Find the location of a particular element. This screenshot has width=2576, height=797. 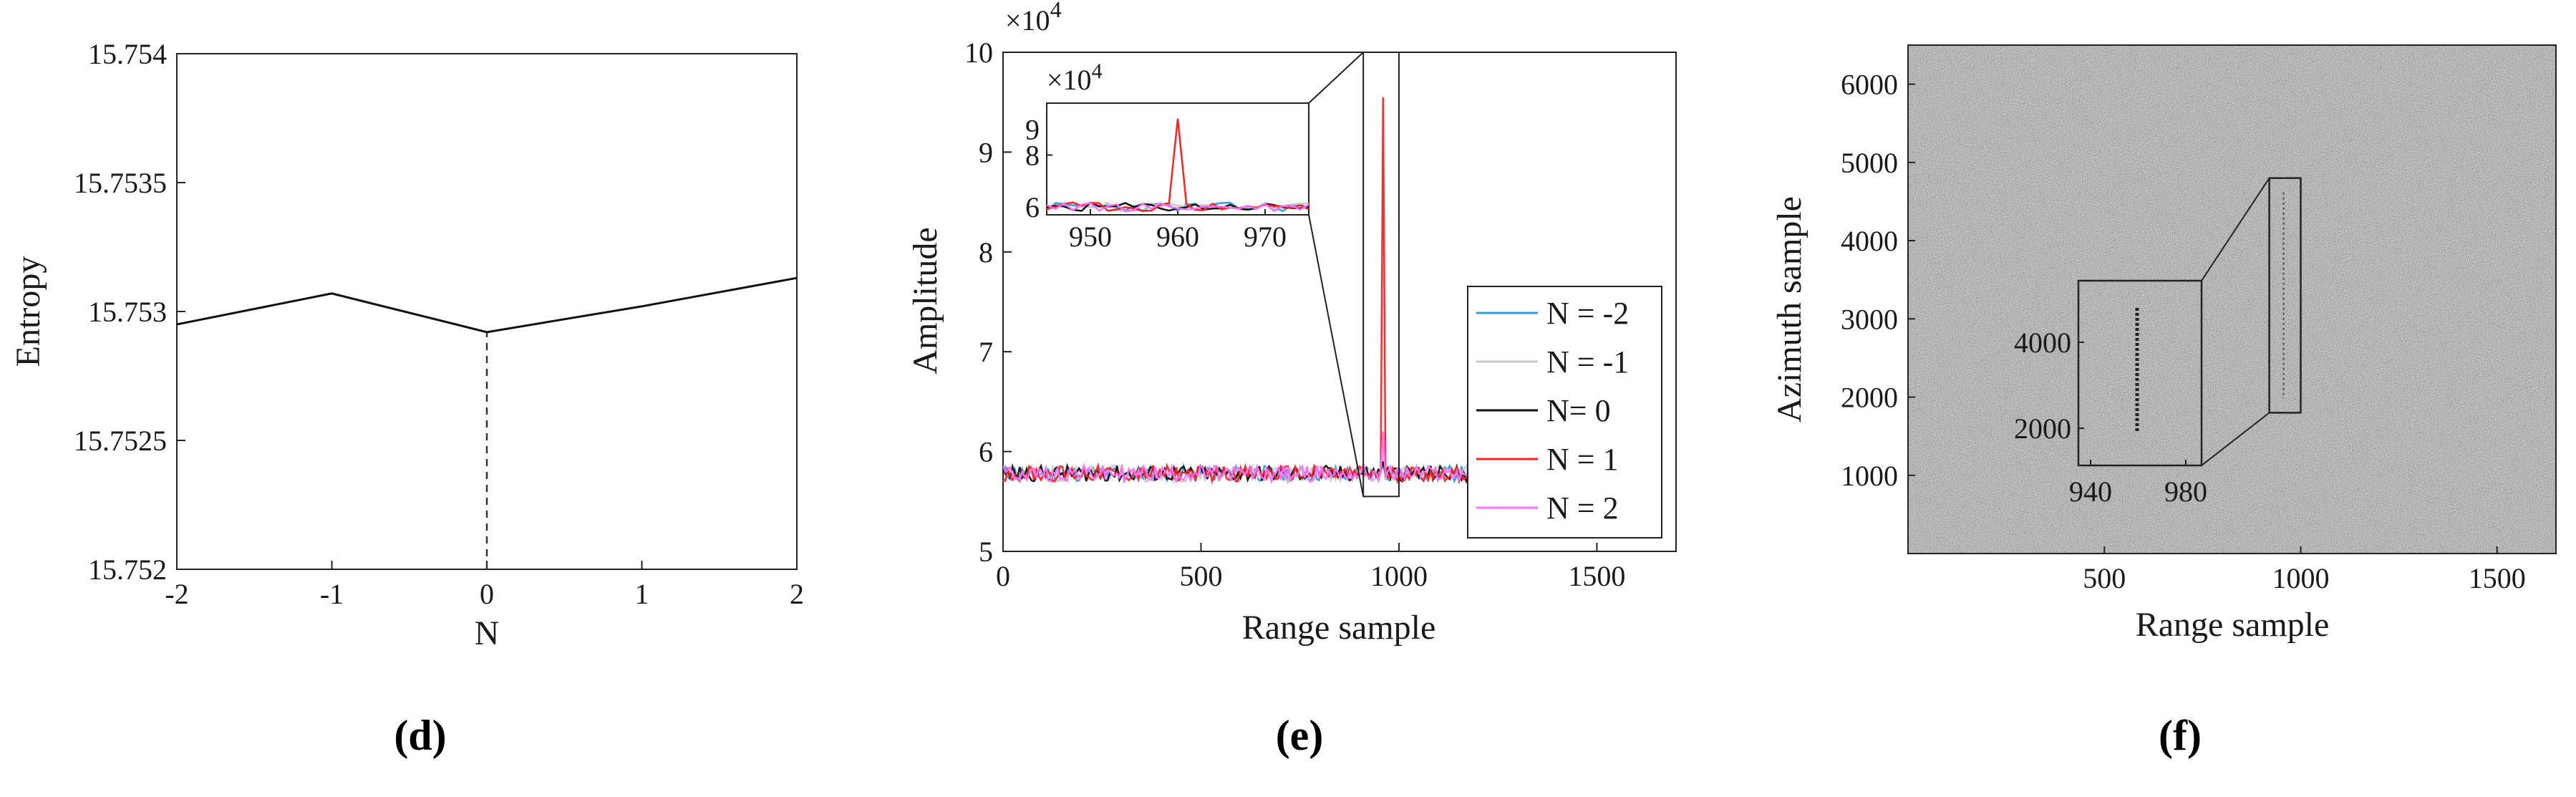

y-tick-label: 5 is located at coordinates (986, 552).